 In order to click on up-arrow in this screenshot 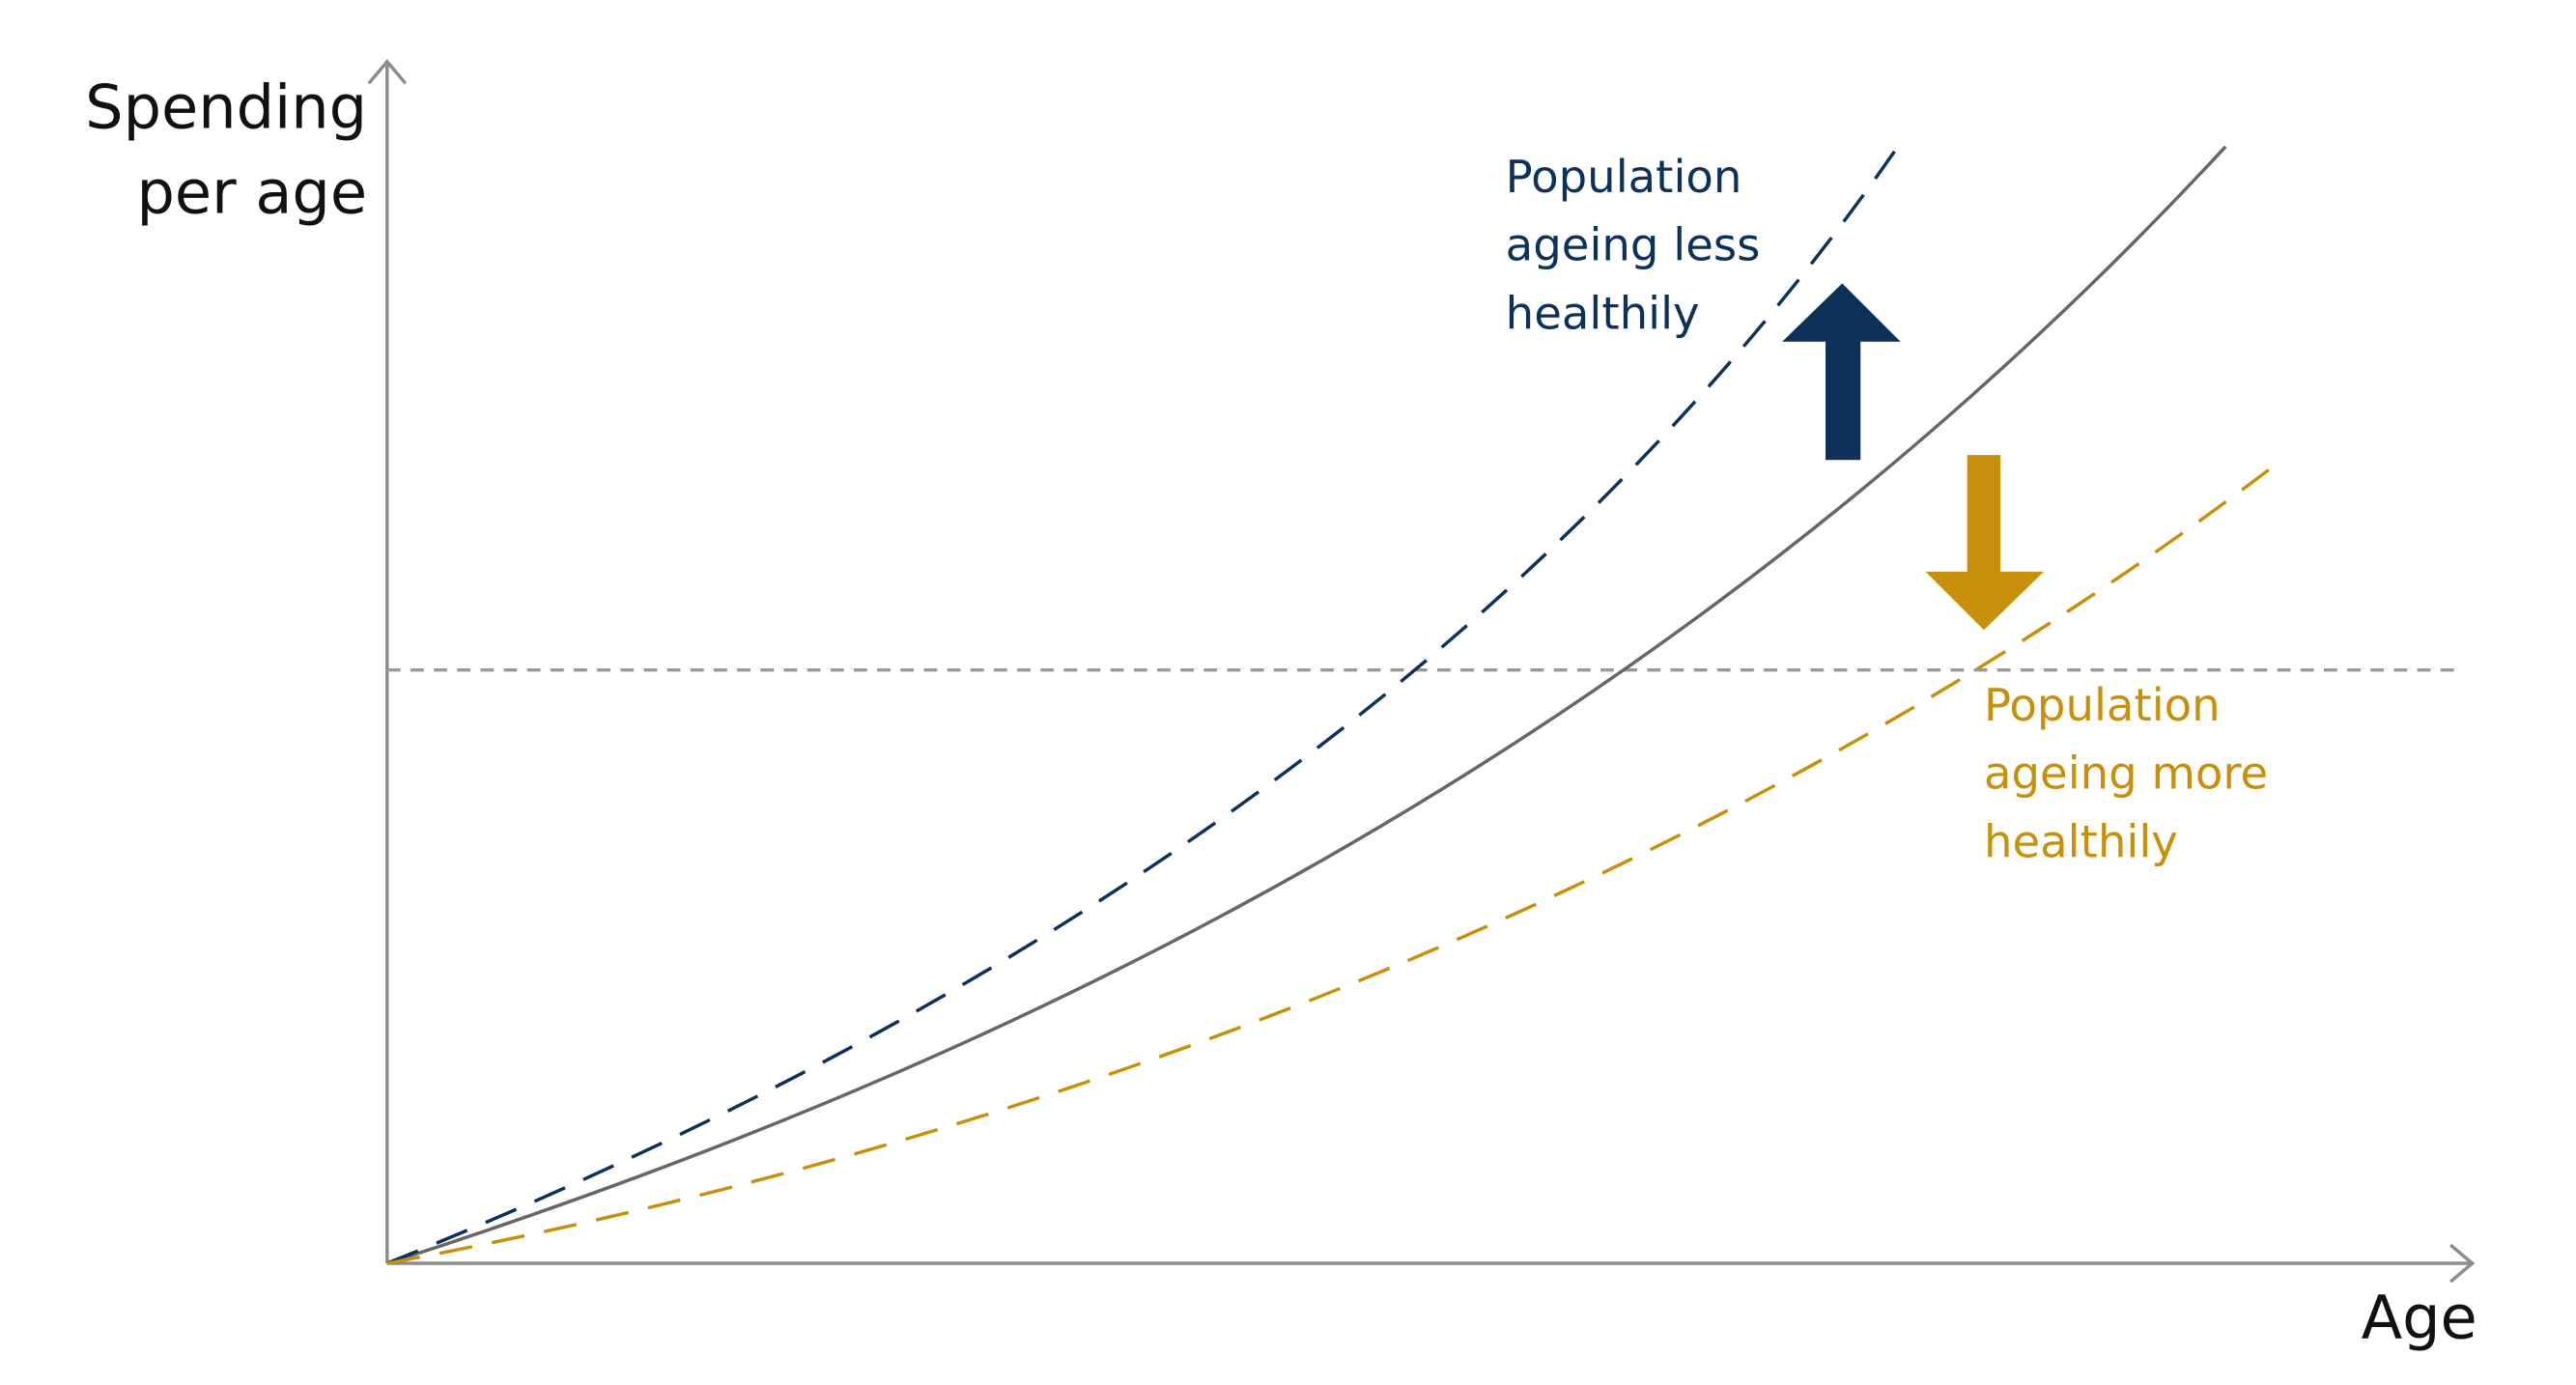, I will do `click(1841, 372)`.